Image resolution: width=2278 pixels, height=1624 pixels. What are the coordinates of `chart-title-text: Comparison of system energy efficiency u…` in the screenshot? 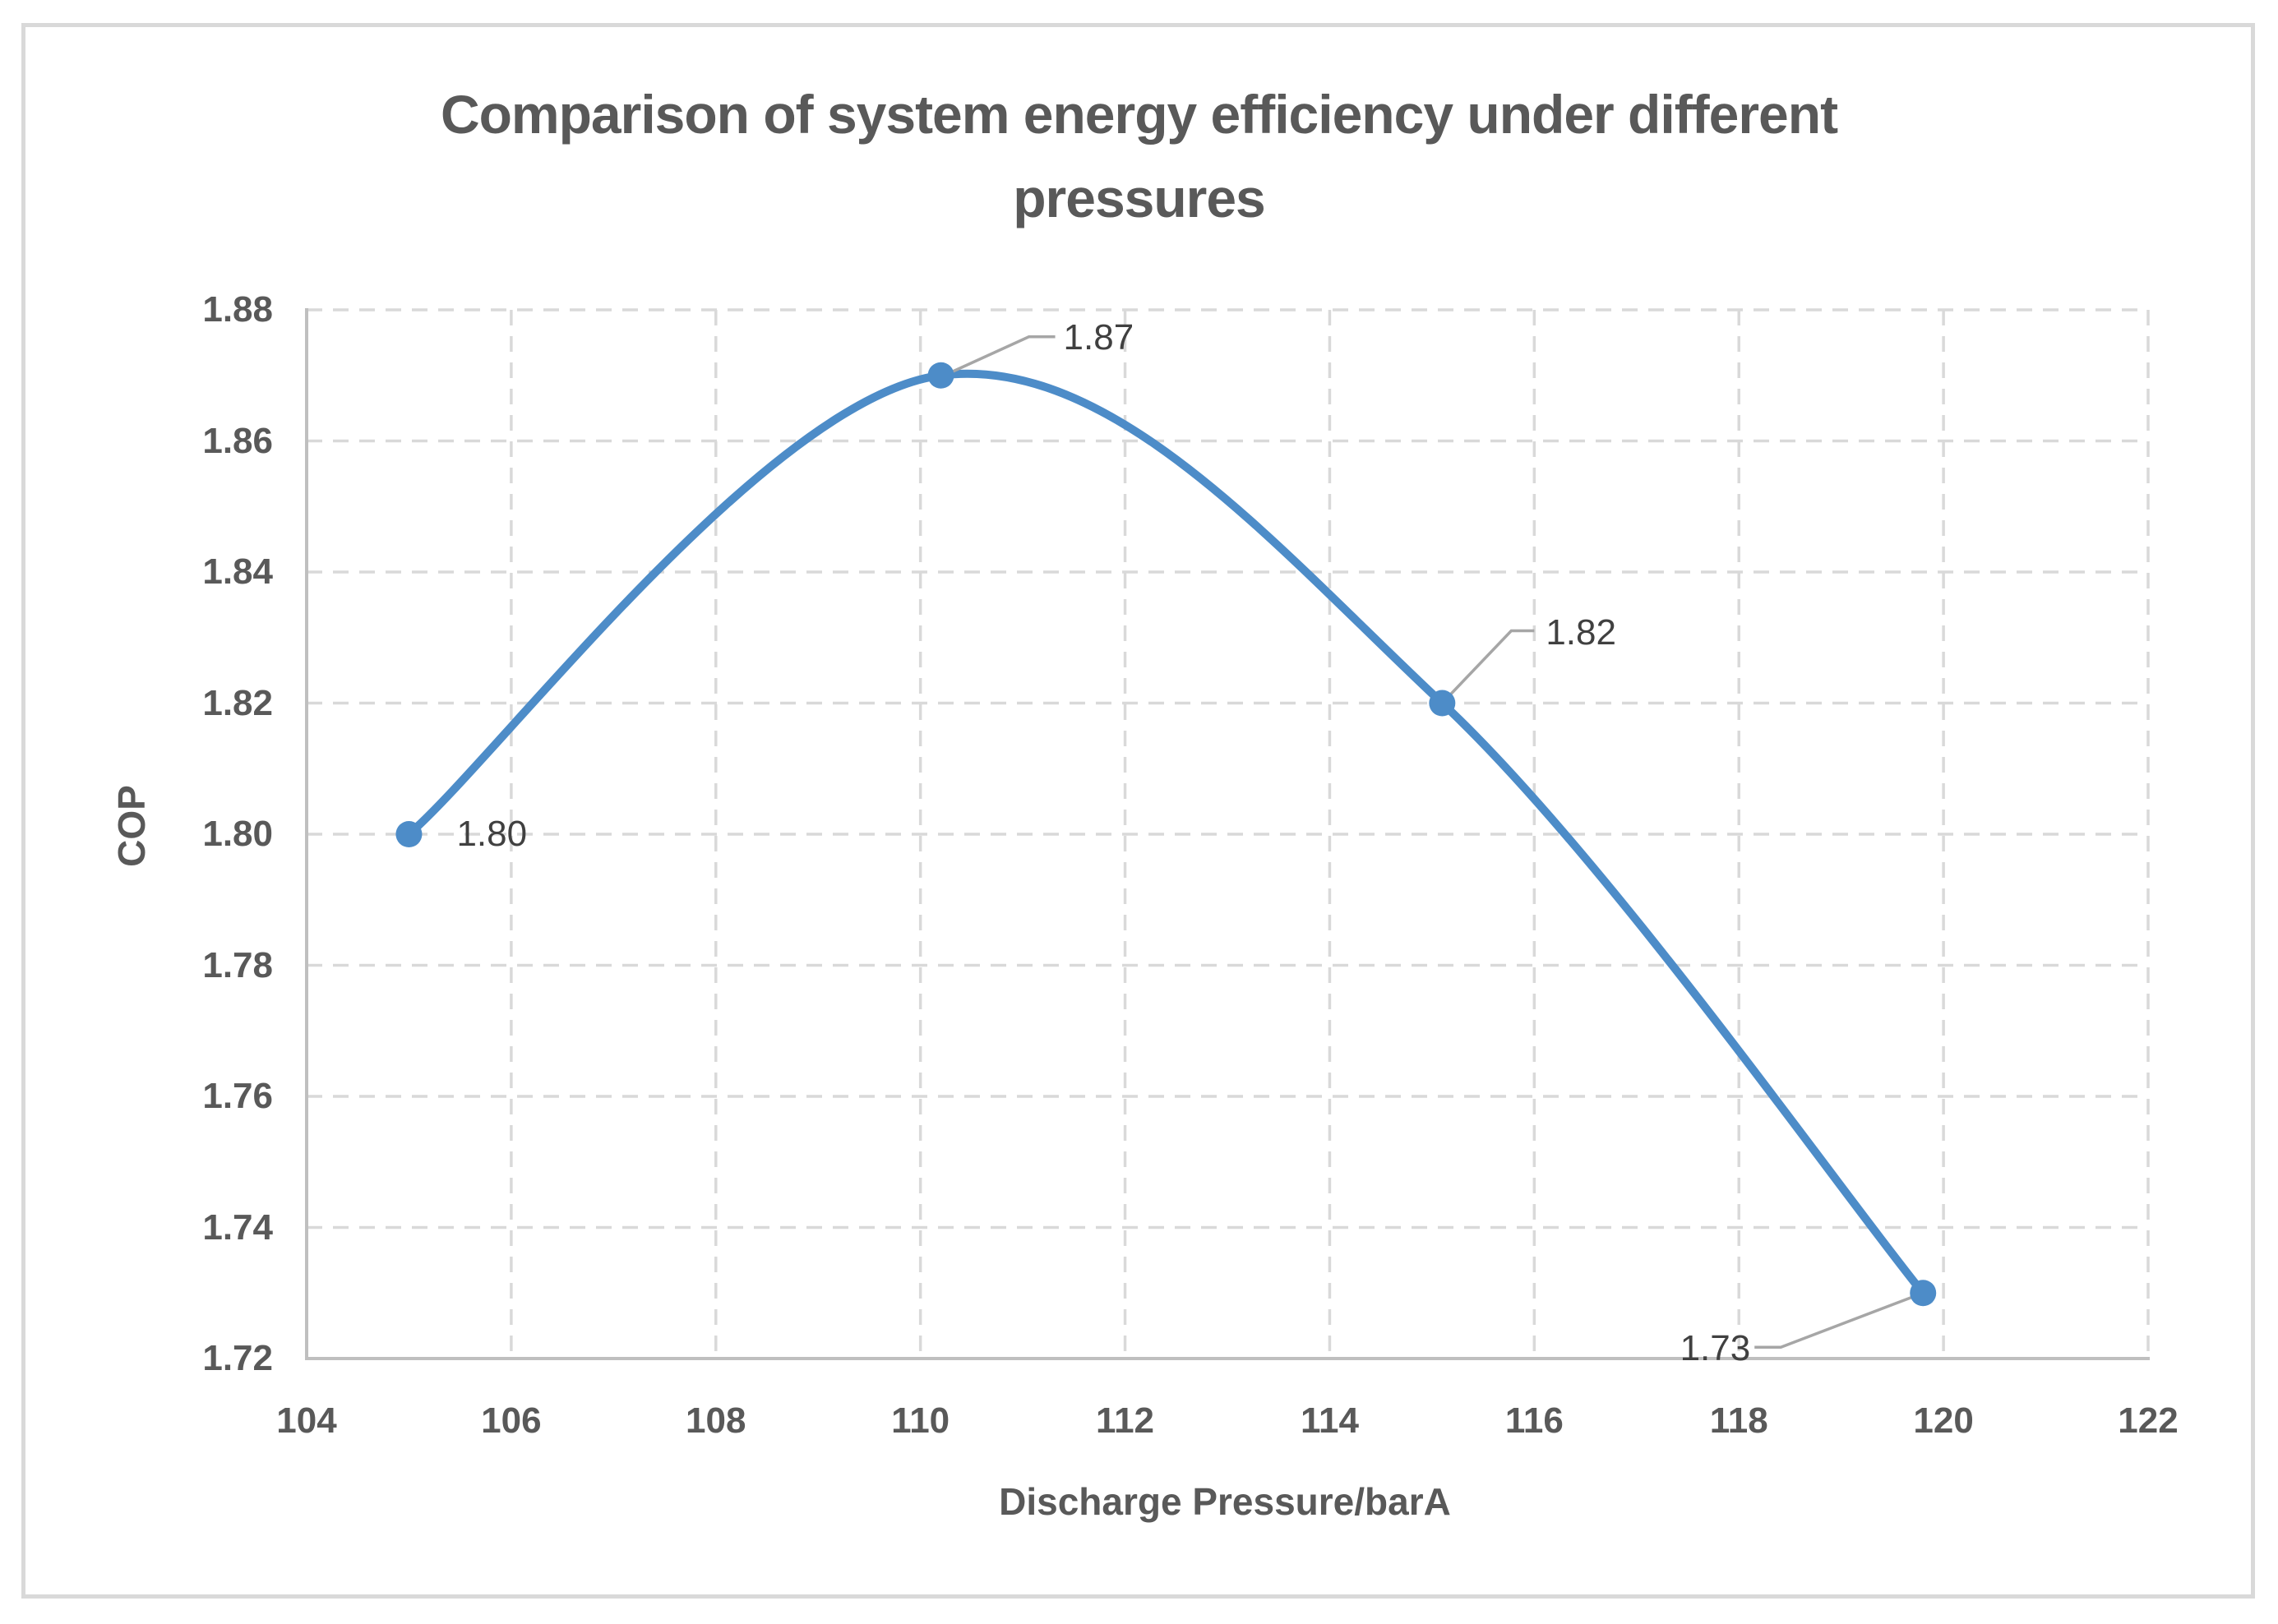 It's located at (1139, 156).